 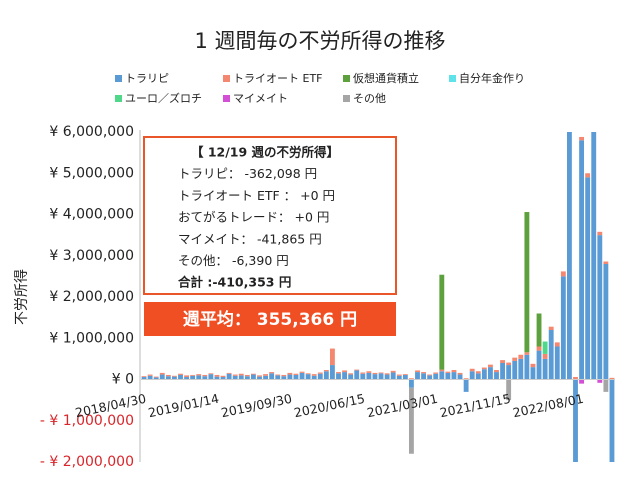 I want to click on legend-label: 仮想通貨積立, so click(x=386, y=78).